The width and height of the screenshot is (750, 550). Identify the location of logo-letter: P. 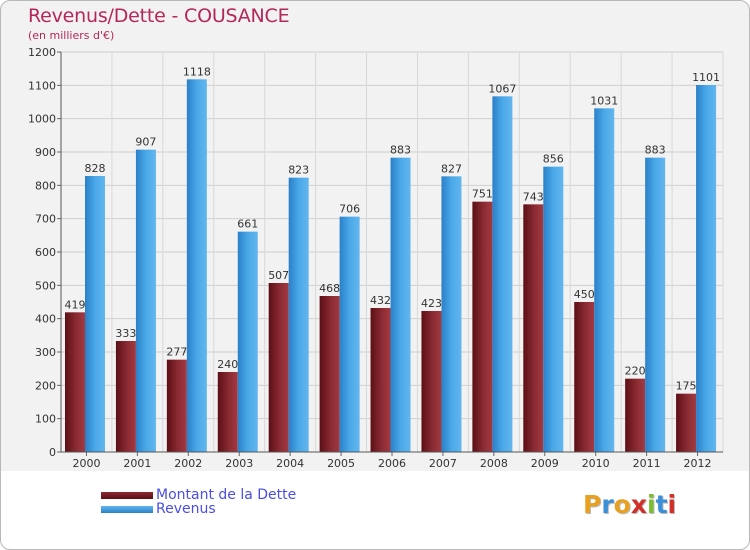
(592, 504).